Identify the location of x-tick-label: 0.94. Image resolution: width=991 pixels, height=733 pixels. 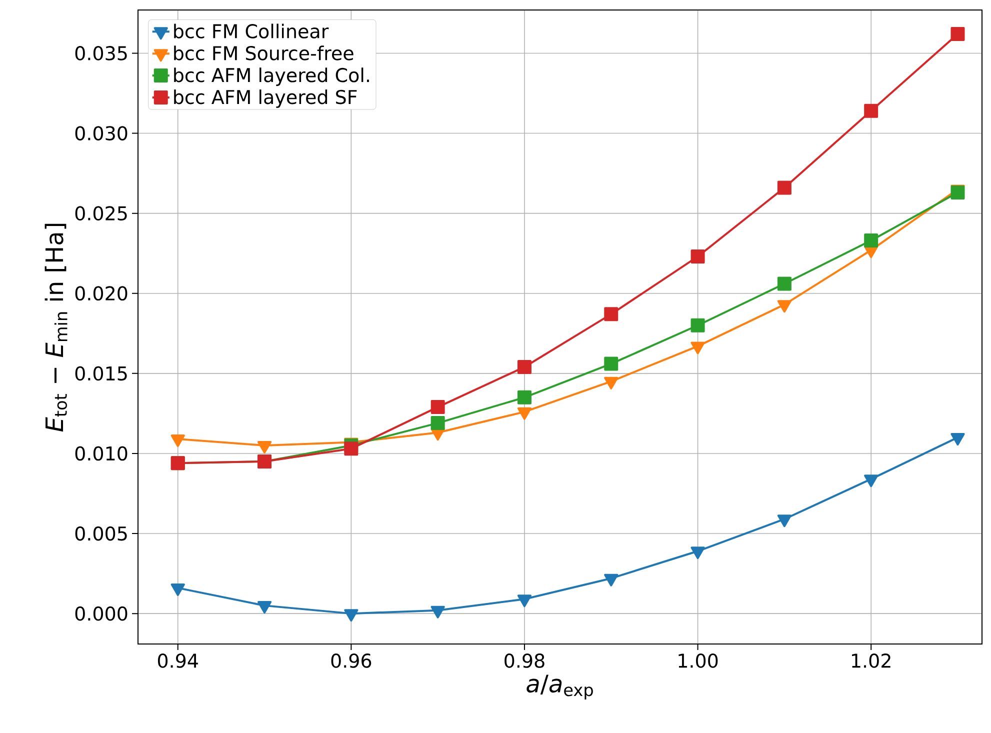
(178, 661).